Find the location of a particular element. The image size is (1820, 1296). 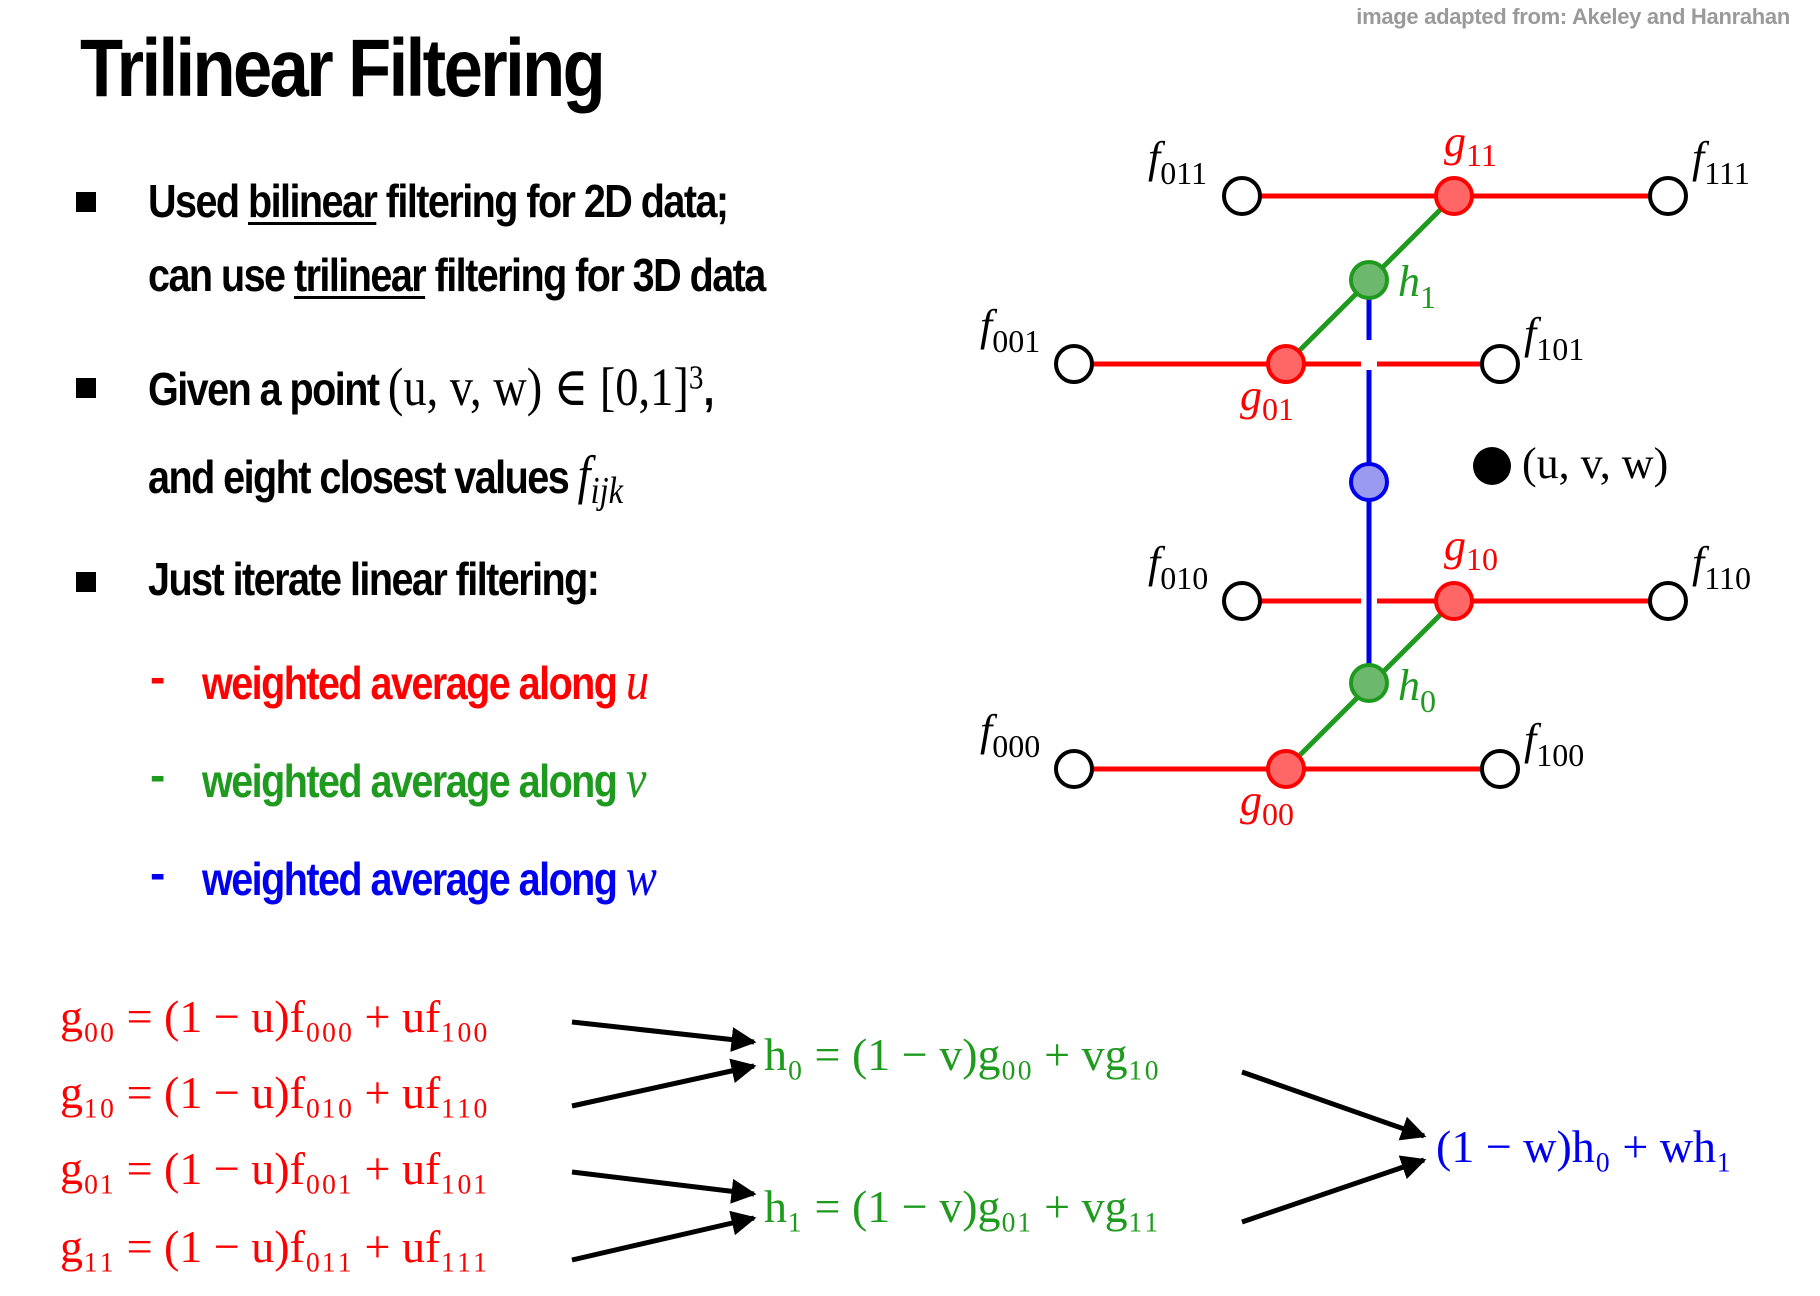

node-h0 is located at coordinates (1369, 683).